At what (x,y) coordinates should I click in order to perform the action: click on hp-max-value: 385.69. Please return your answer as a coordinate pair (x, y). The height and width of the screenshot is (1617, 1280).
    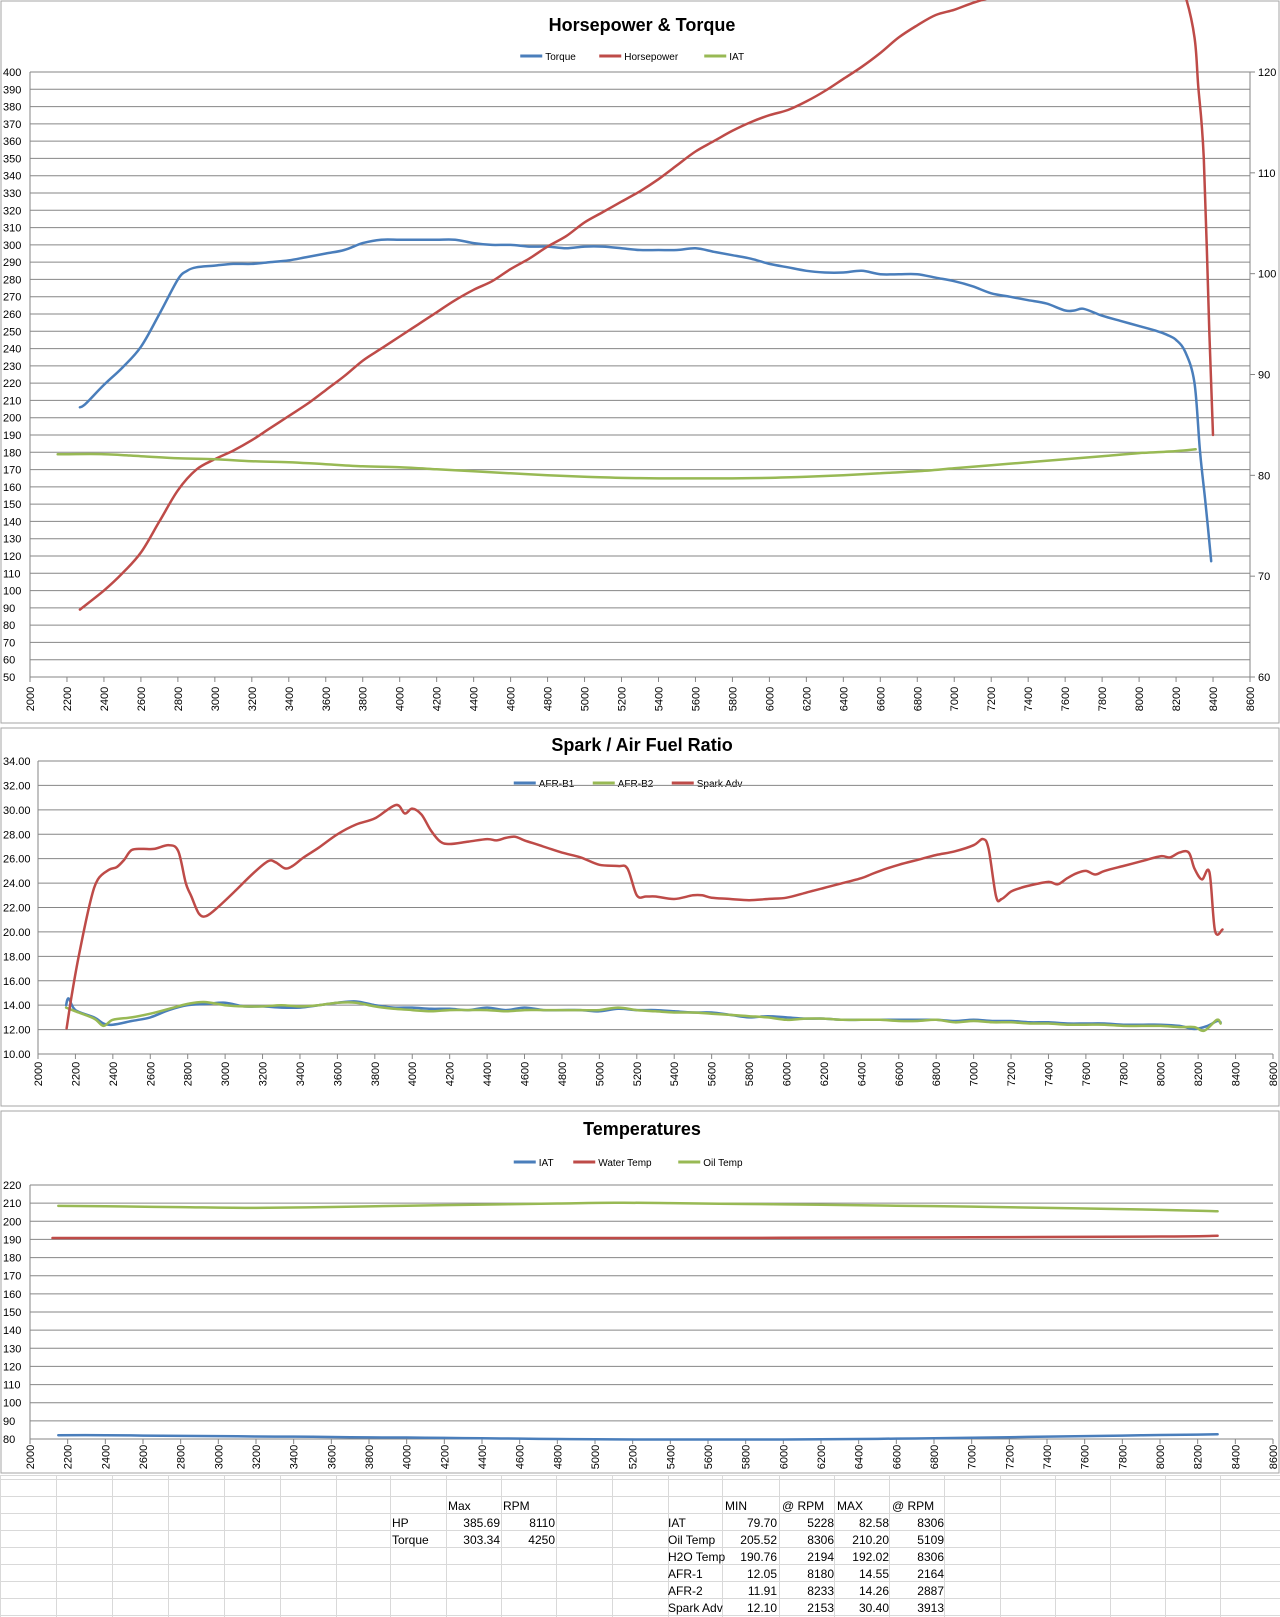
    Looking at the image, I should click on (481, 1523).